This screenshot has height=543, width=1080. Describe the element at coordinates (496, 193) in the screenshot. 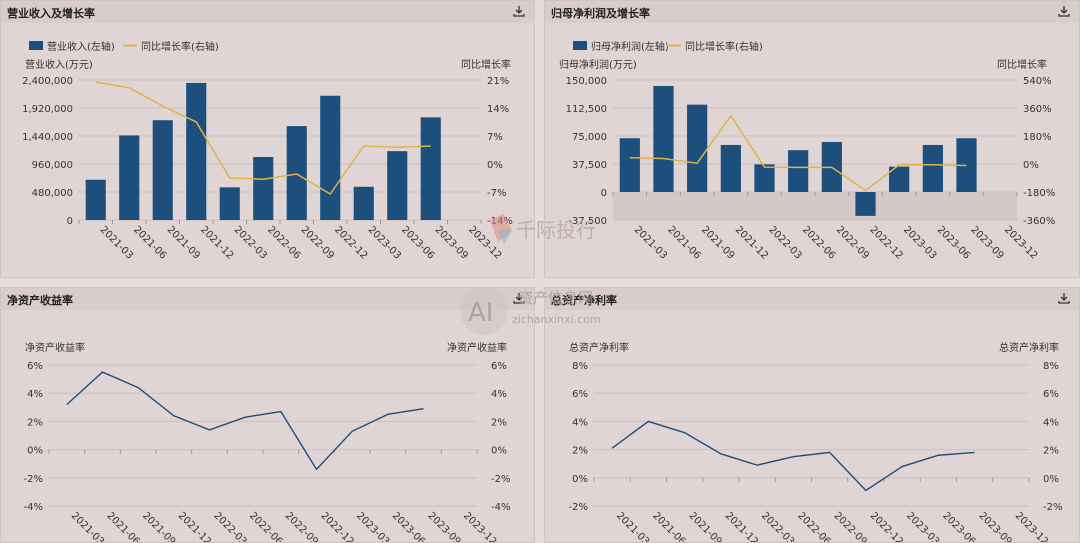

I see `right-tick-label: -7%` at that location.